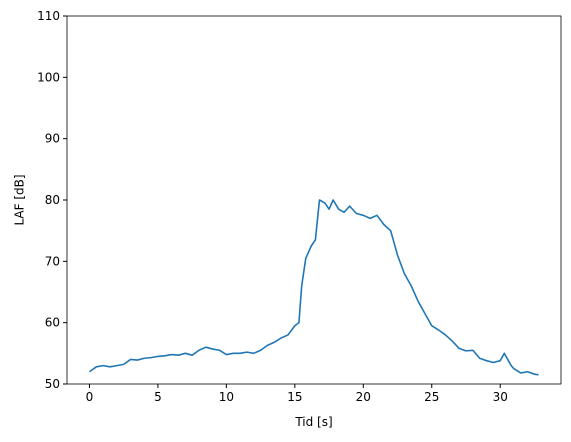 This screenshot has height=442, width=571. I want to click on y-axis-label: LAF [dB], so click(20, 199).